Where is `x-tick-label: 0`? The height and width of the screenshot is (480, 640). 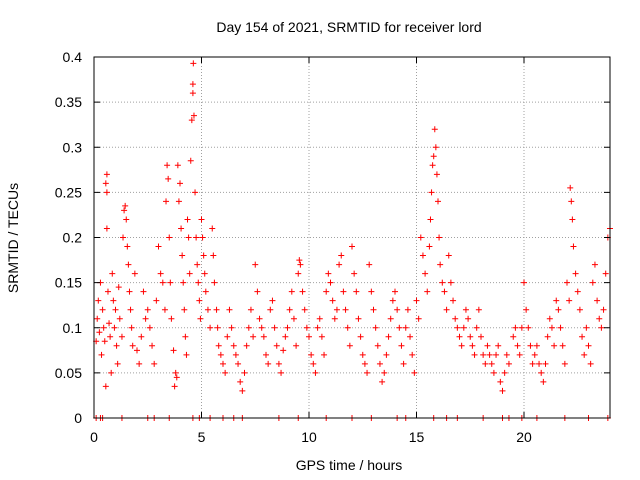
x-tick-label: 0 is located at coordinates (94, 437).